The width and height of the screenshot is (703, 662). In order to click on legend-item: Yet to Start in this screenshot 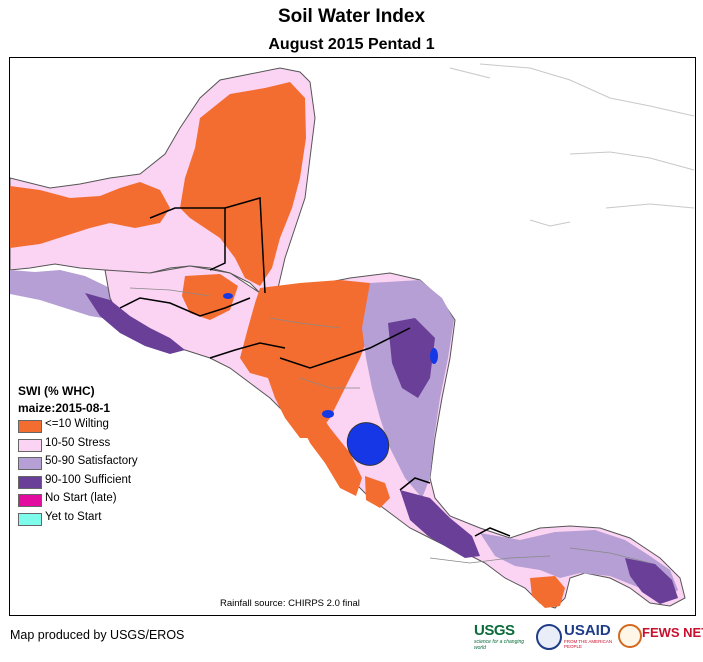, I will do `click(64, 519)`.